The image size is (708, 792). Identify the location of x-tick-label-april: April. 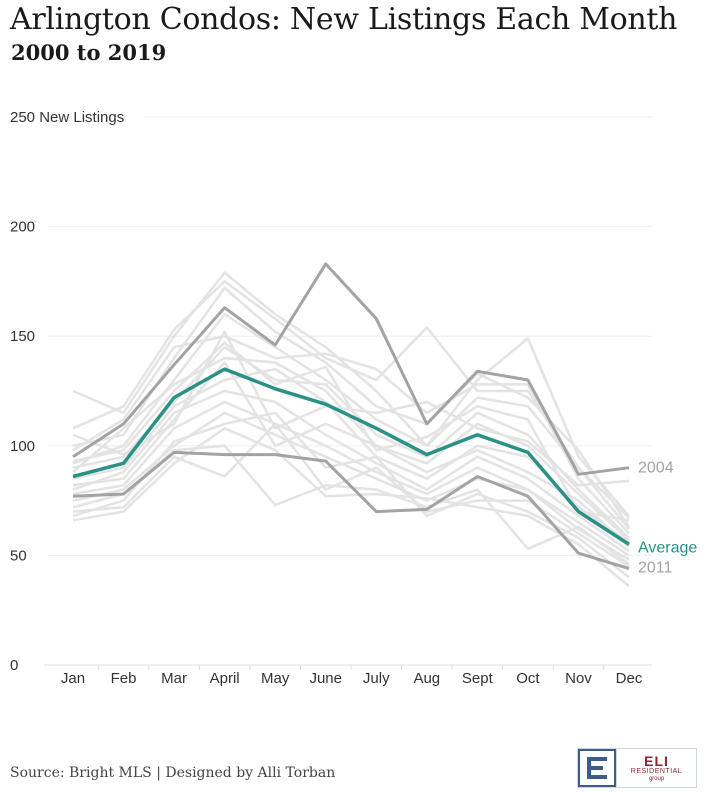
(225, 678).